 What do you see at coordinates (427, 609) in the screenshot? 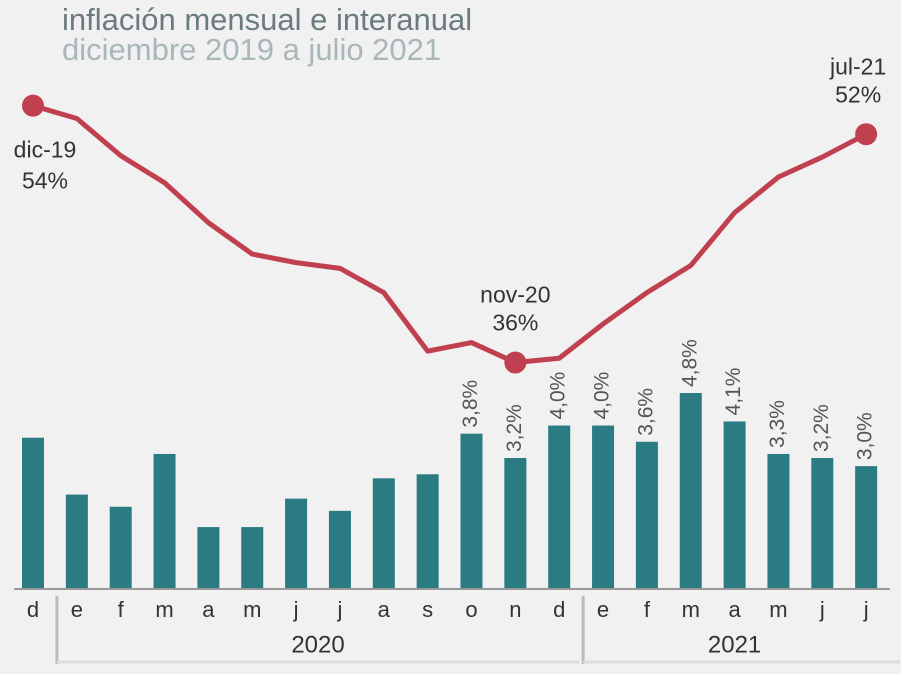
I see `x-tick-label: s` at bounding box center [427, 609].